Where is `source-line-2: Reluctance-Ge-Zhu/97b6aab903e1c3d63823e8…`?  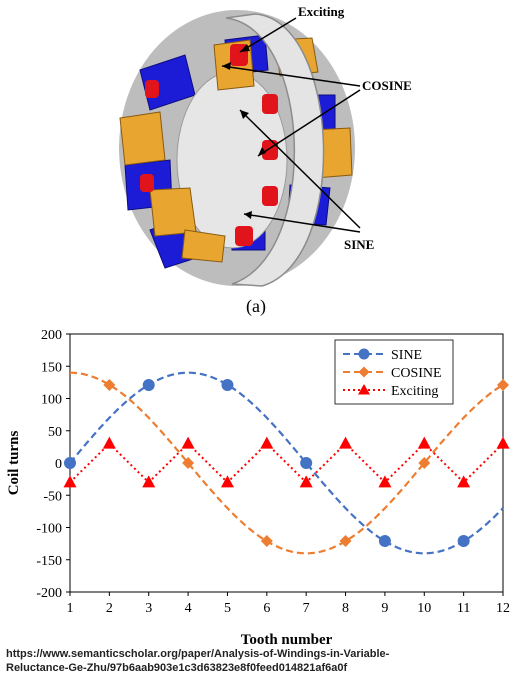 source-line-2: Reluctance-Ge-Zhu/97b6aab903e1c3d63823e8… is located at coordinates (177, 668).